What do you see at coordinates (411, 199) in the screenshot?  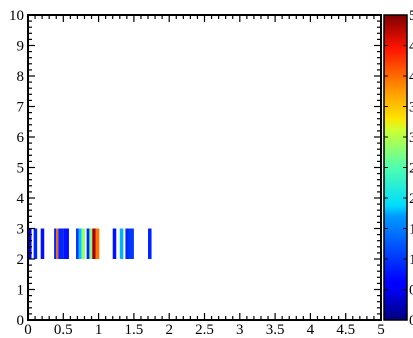 I see `colorbar-label: 2` at bounding box center [411, 199].